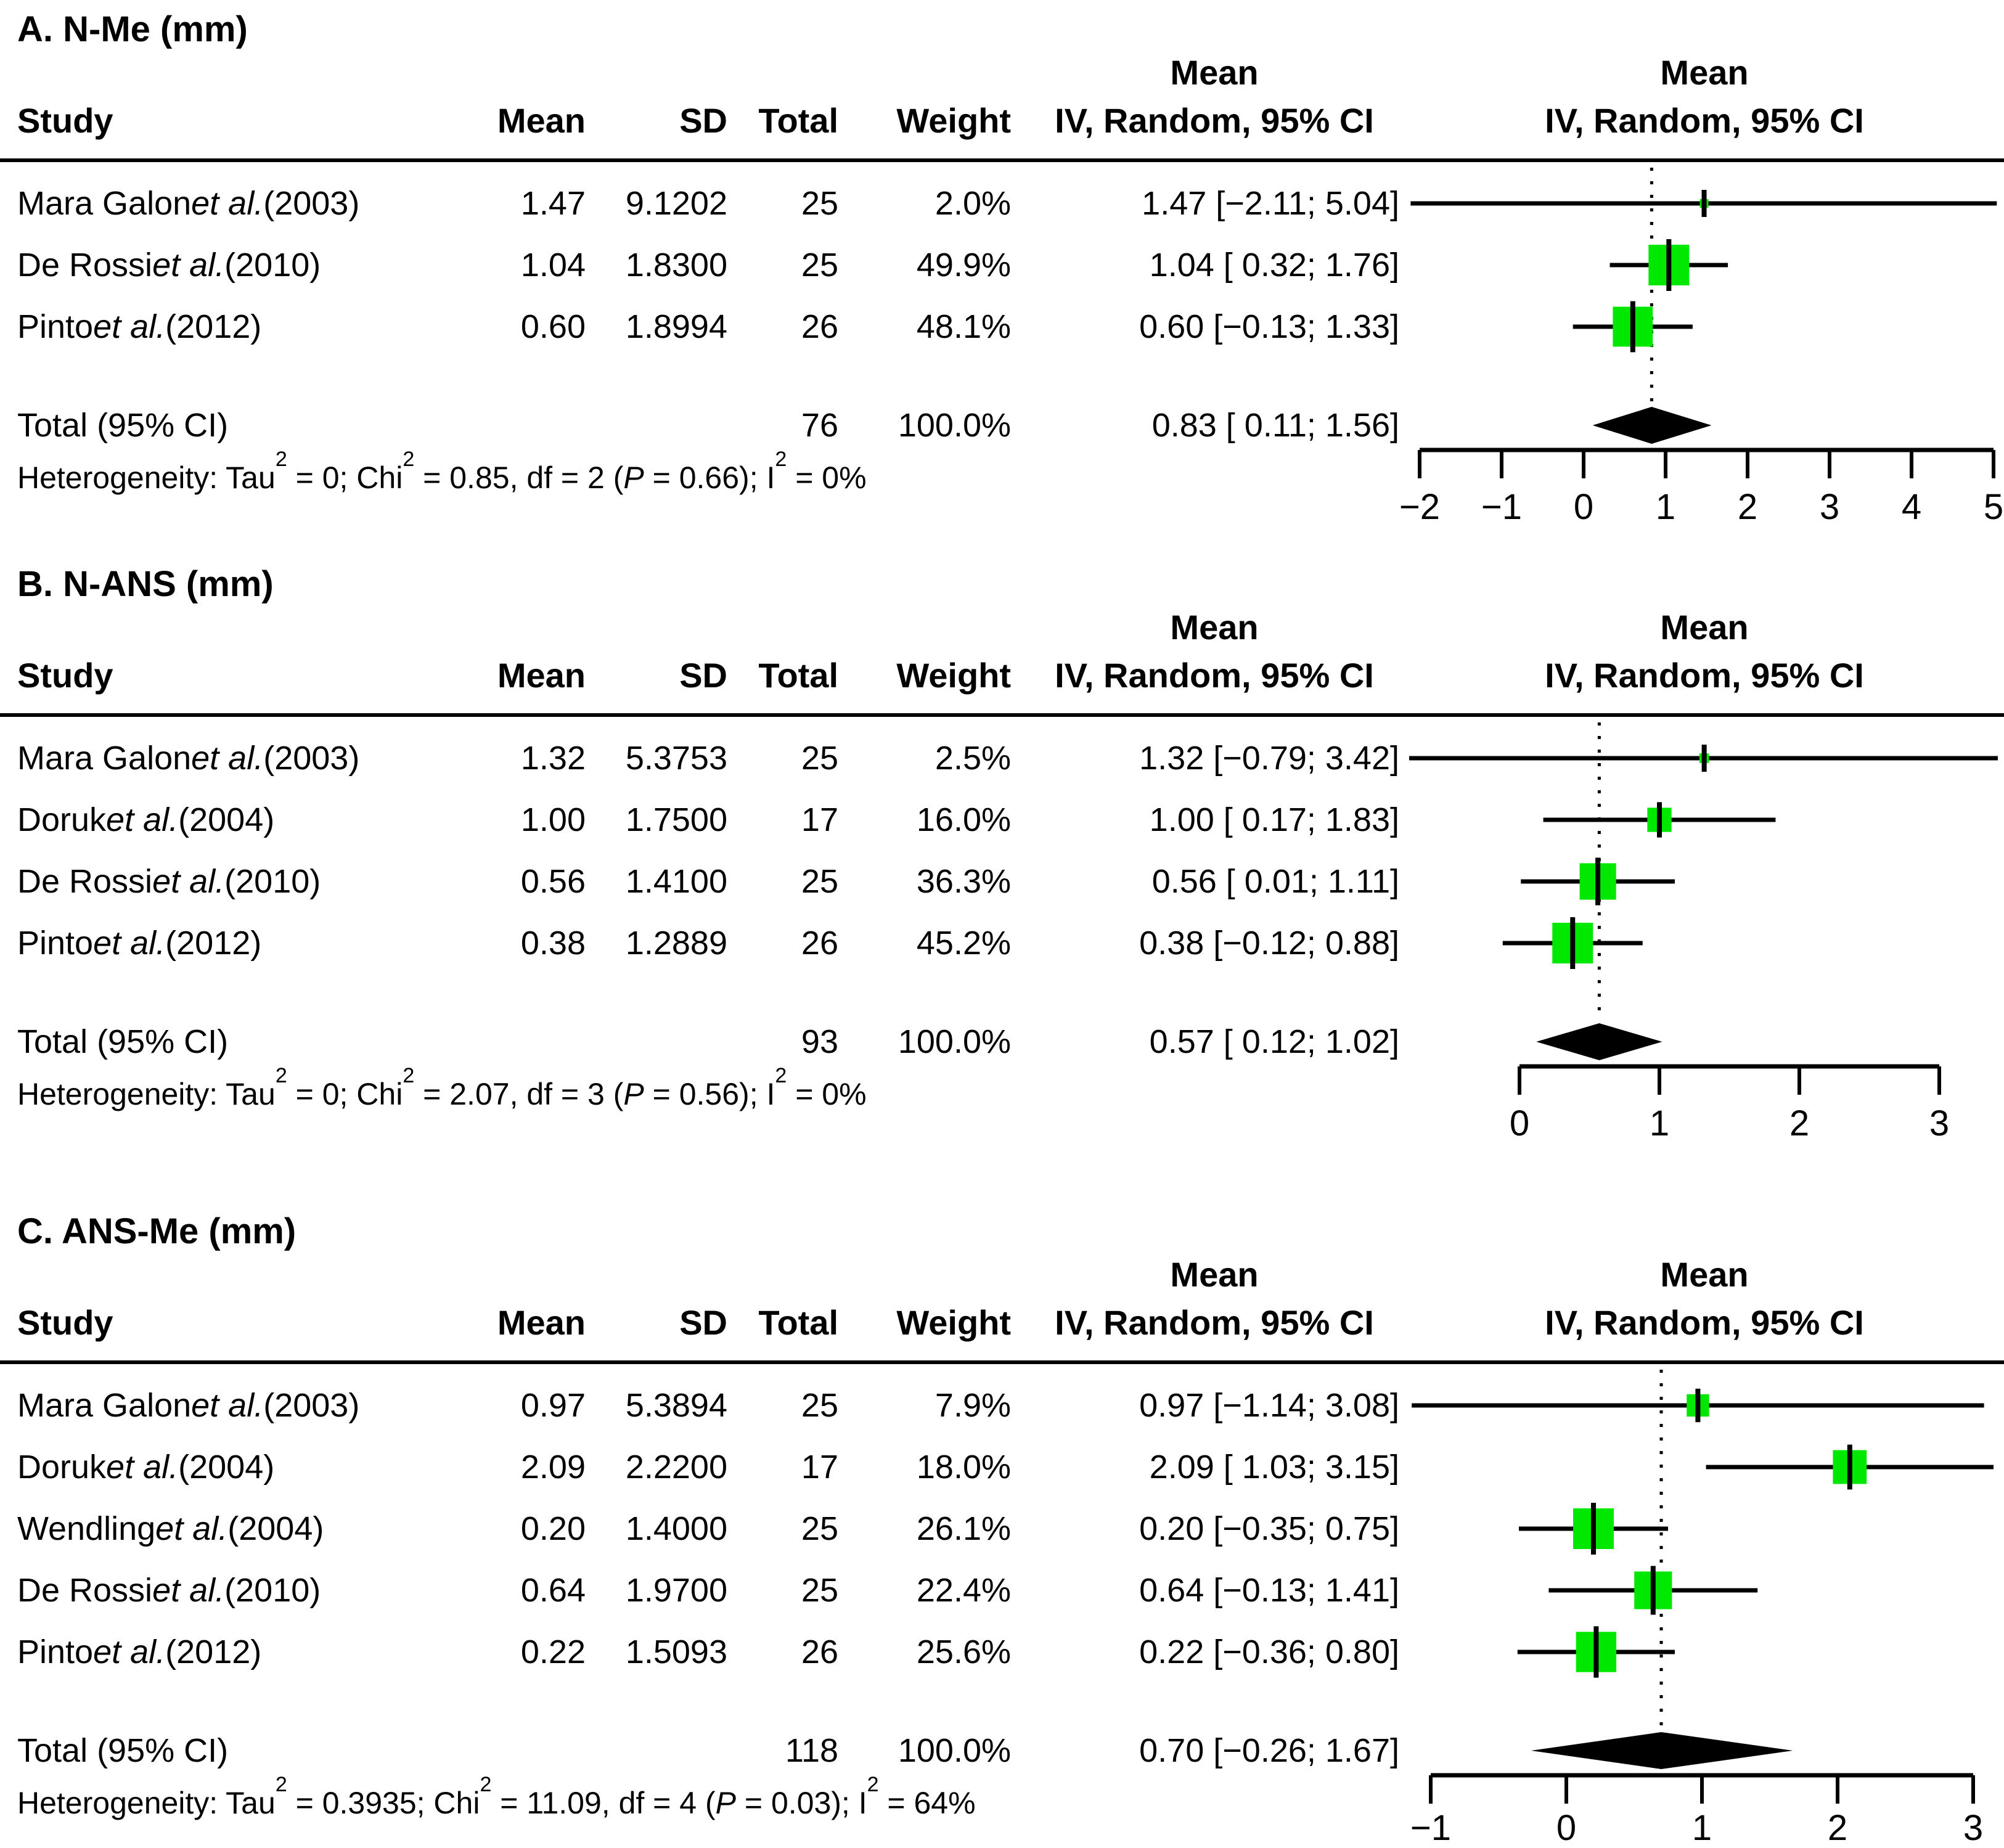 This screenshot has height=1848, width=2004. I want to click on cell-ci: 0.97 [−1.14; 3.08], so click(1269, 1405).